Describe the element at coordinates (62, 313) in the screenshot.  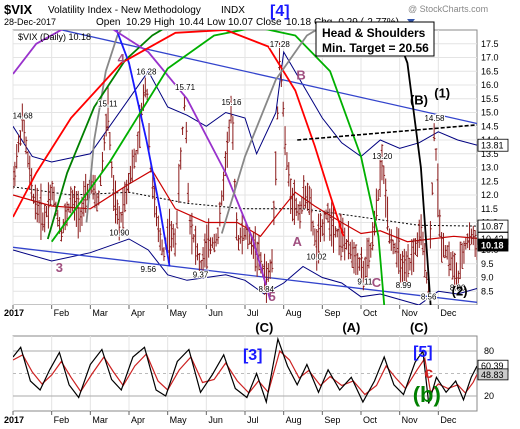
I see `x-tick-label: Feb` at that location.